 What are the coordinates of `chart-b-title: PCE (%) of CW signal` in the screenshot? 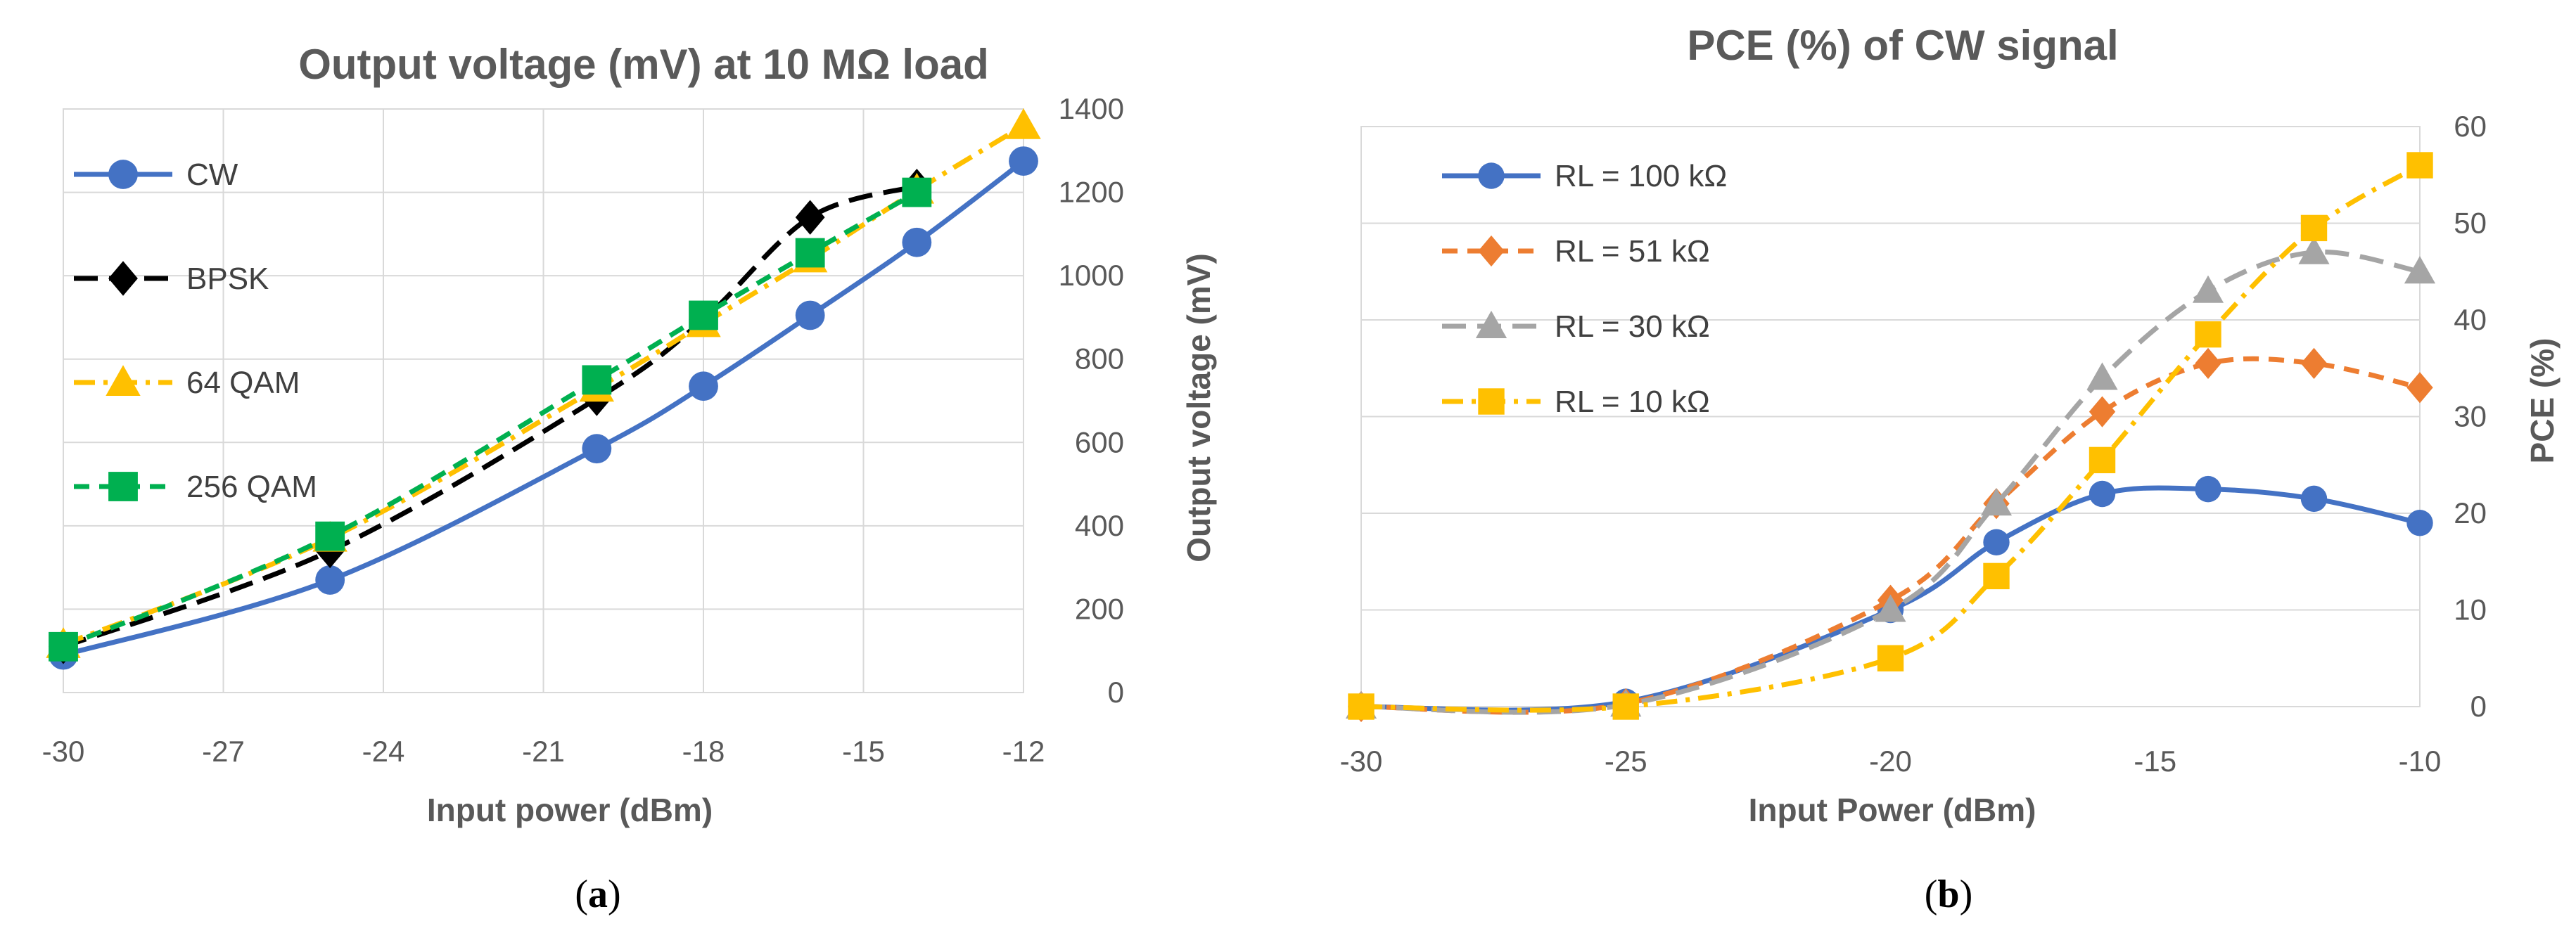 It's located at (1902, 46).